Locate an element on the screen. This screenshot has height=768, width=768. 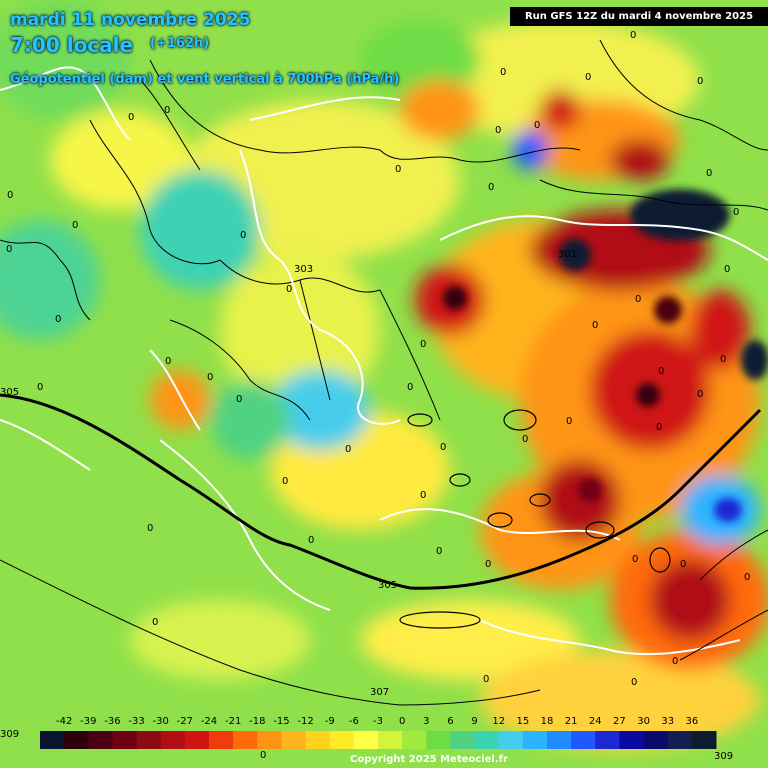
legend-tick-label: -27 is located at coordinates (185, 721).